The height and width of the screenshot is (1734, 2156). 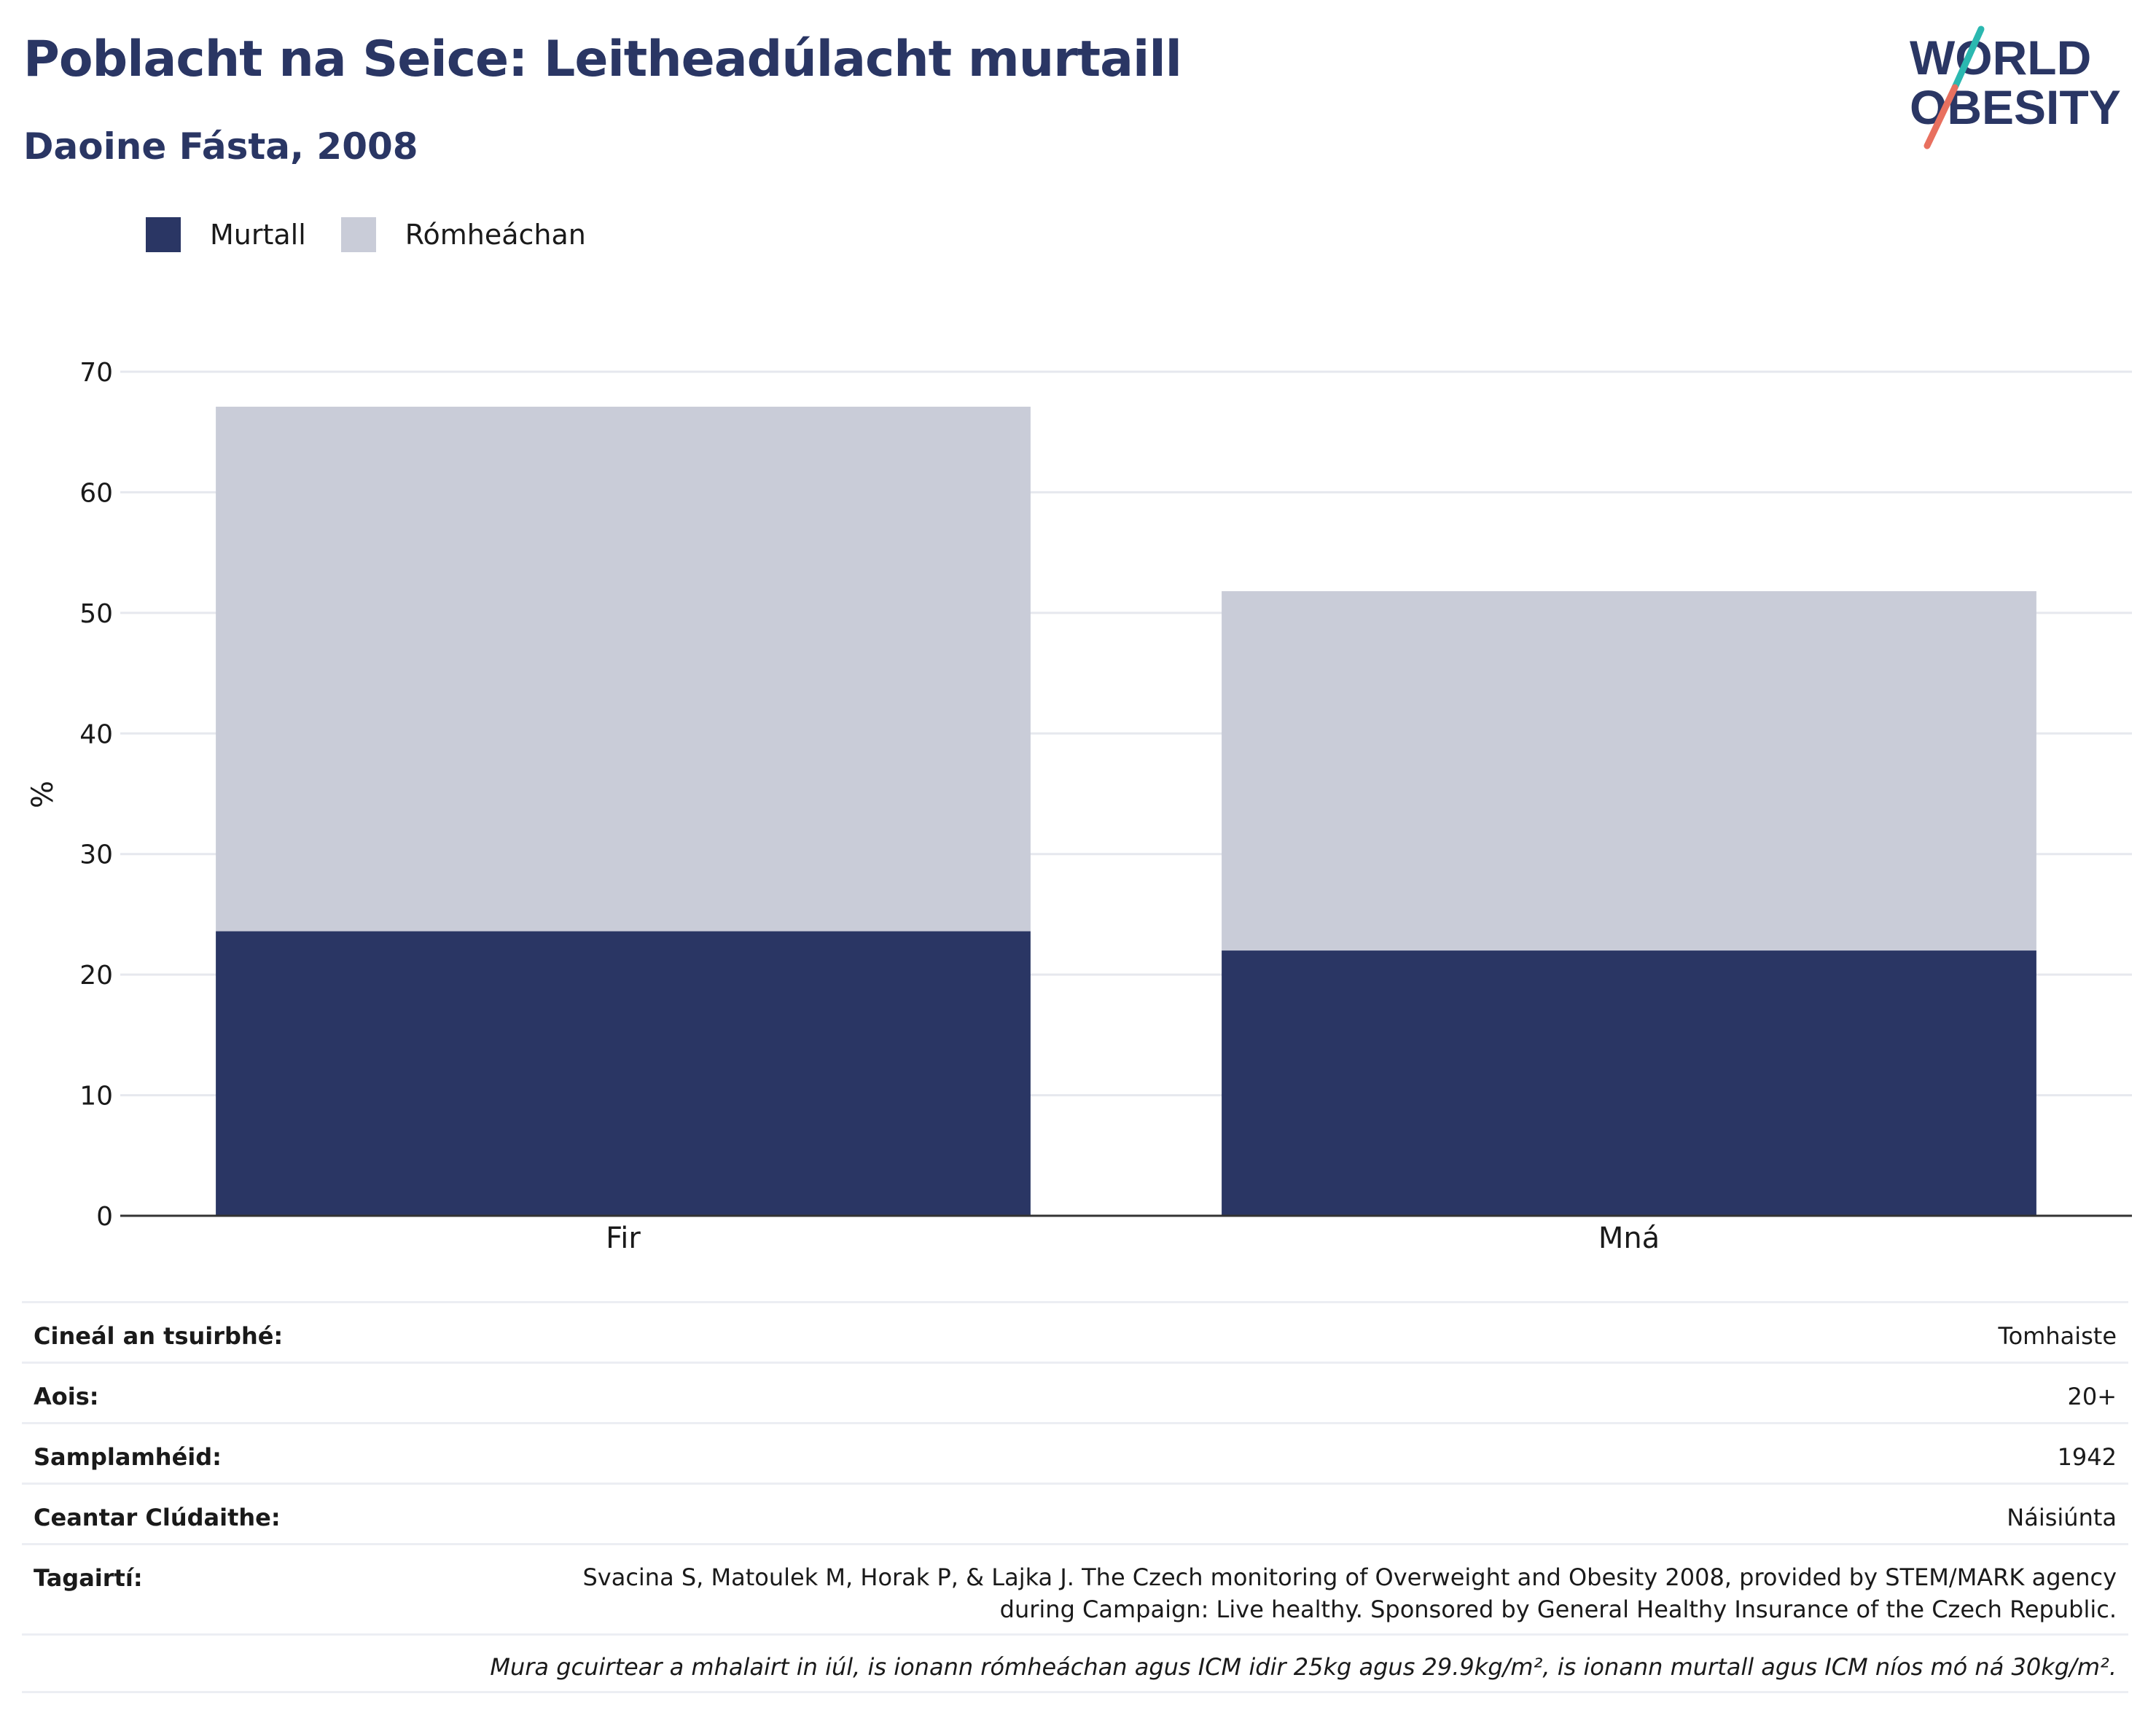 What do you see at coordinates (128, 1457) in the screenshot?
I see `info-key: Samplamhéid:` at bounding box center [128, 1457].